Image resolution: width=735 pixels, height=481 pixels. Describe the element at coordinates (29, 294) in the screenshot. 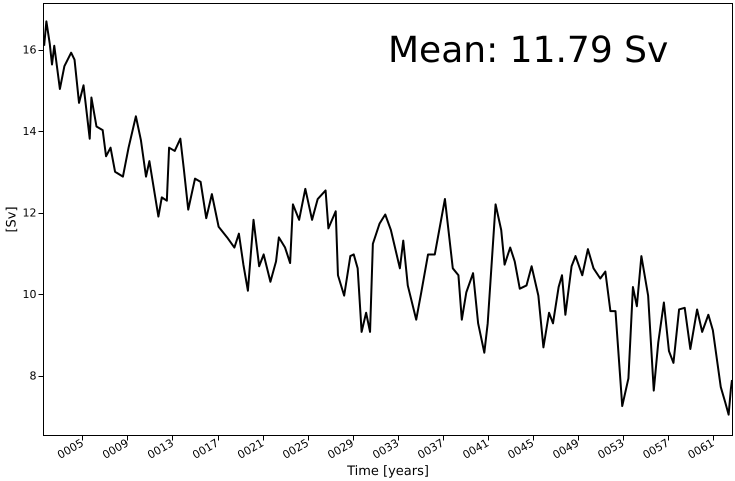

I see `y-tick-label: 10` at that location.